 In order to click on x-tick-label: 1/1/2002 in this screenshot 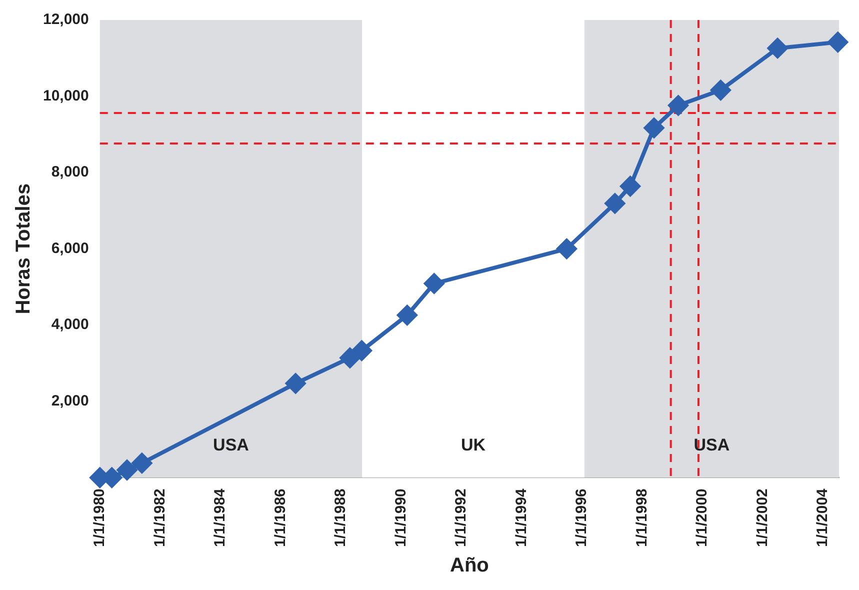, I will do `click(762, 517)`.